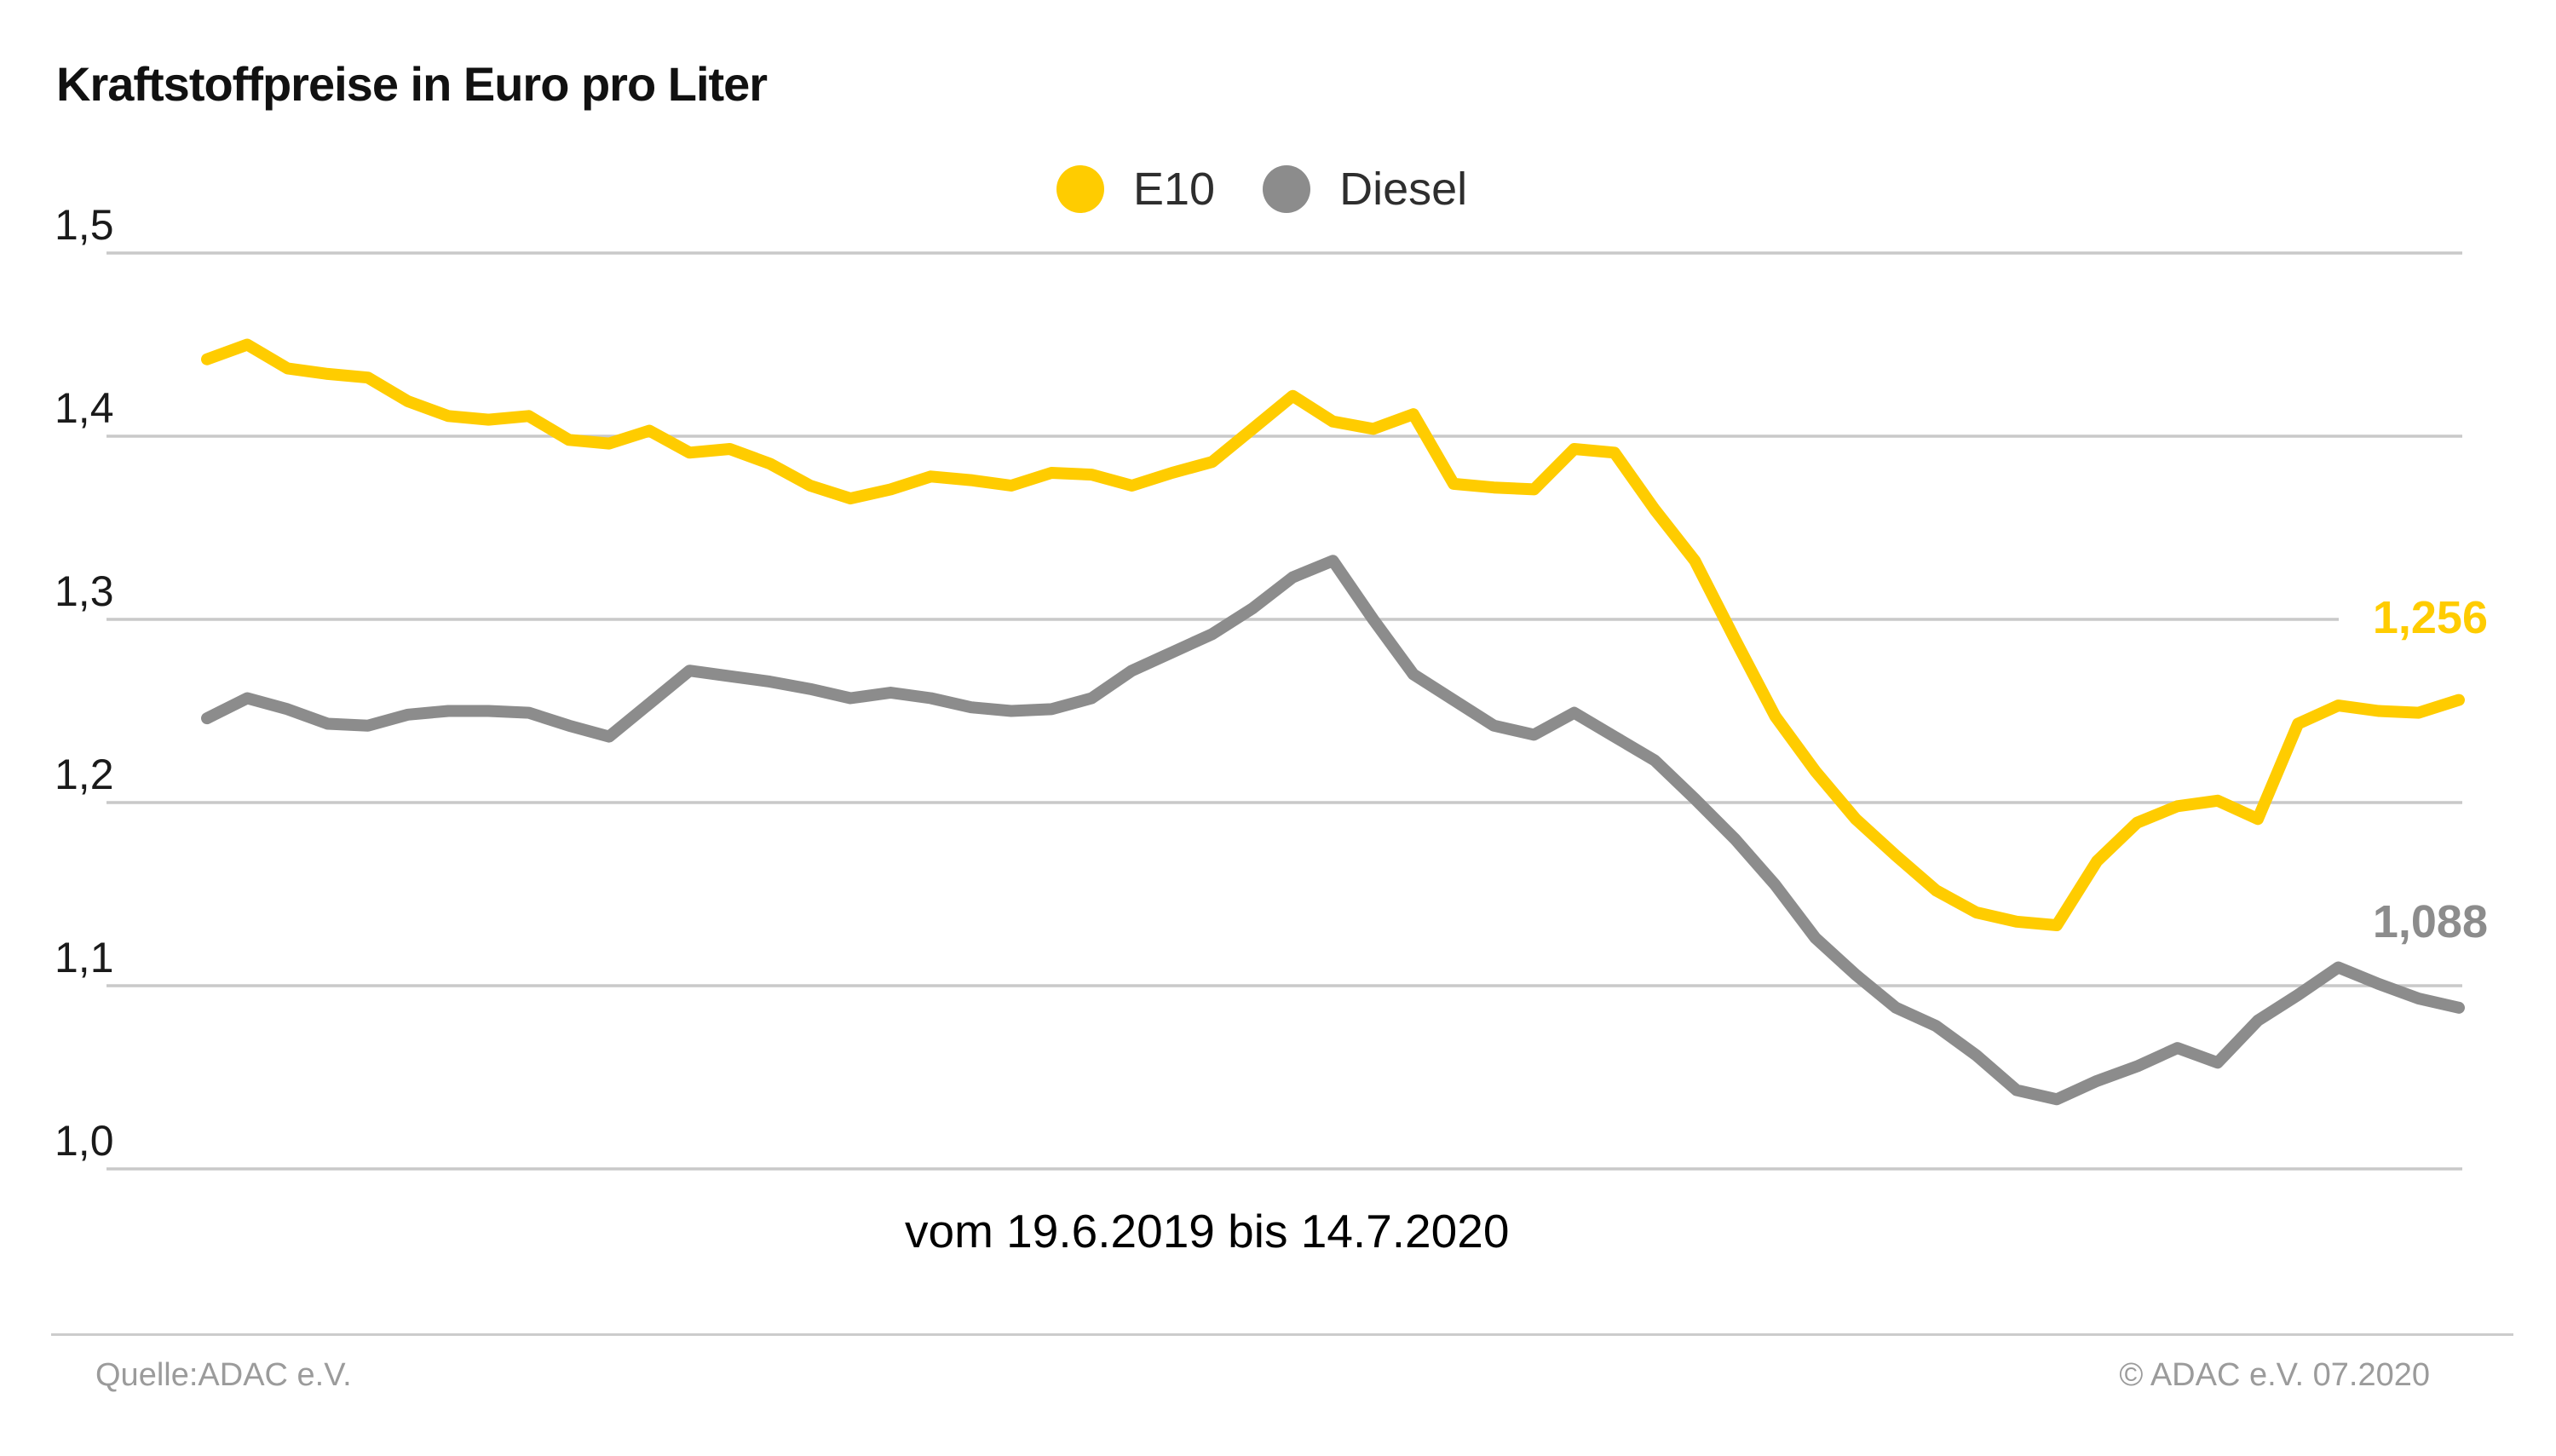 This screenshot has height=1456, width=2556. Describe the element at coordinates (2430, 617) in the screenshot. I see `end-label-e10: 1,256` at that location.